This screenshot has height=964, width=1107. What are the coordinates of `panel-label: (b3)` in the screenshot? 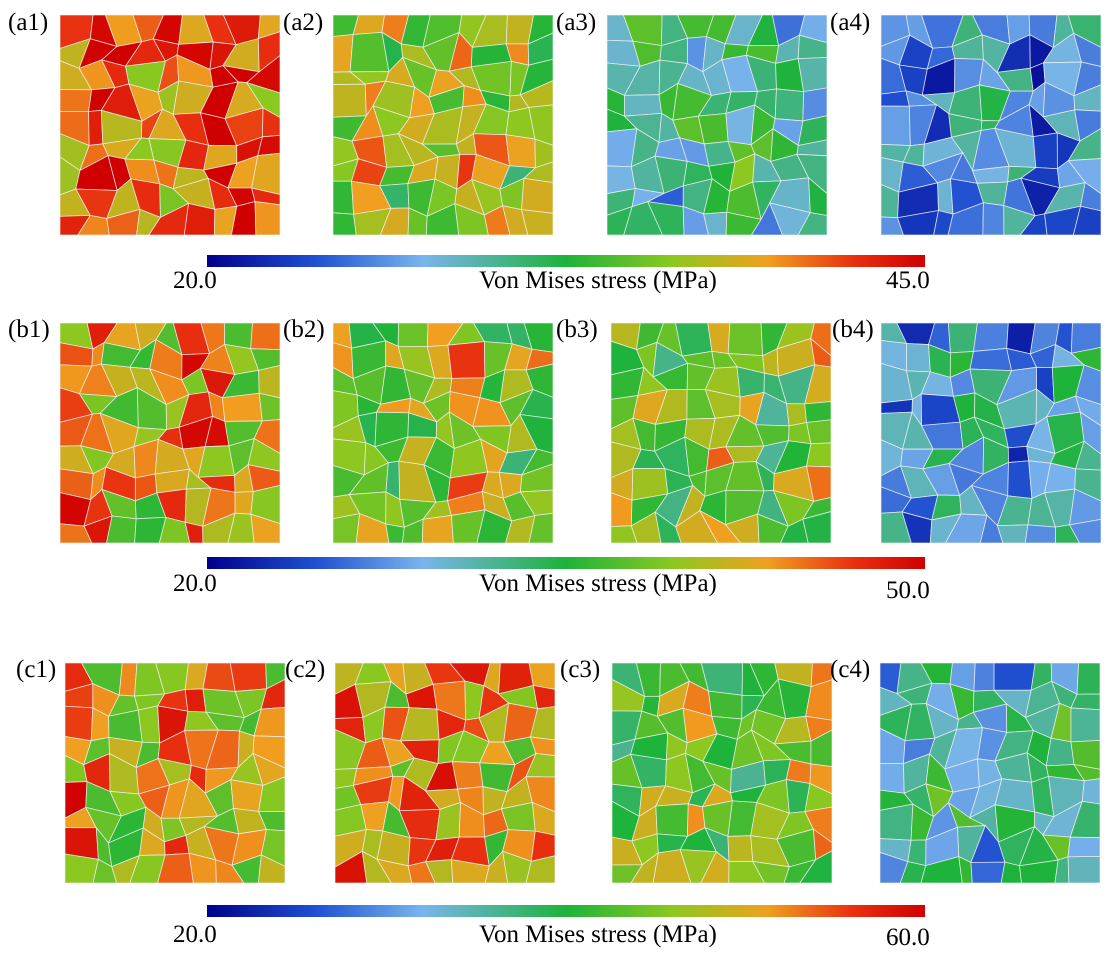 It's located at (577, 329).